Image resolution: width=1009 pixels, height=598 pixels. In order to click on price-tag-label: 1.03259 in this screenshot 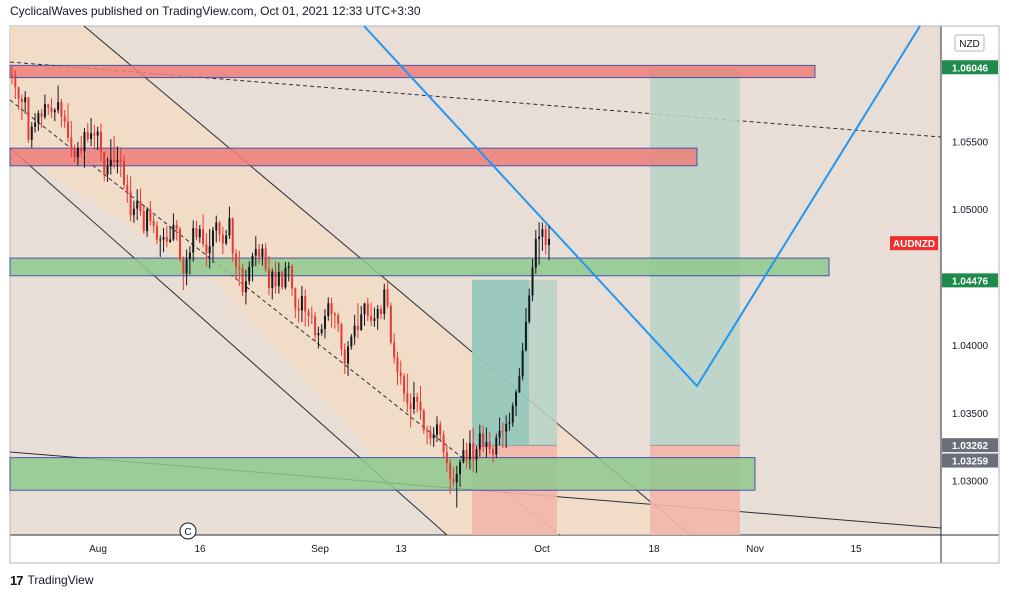, I will do `click(970, 462)`.